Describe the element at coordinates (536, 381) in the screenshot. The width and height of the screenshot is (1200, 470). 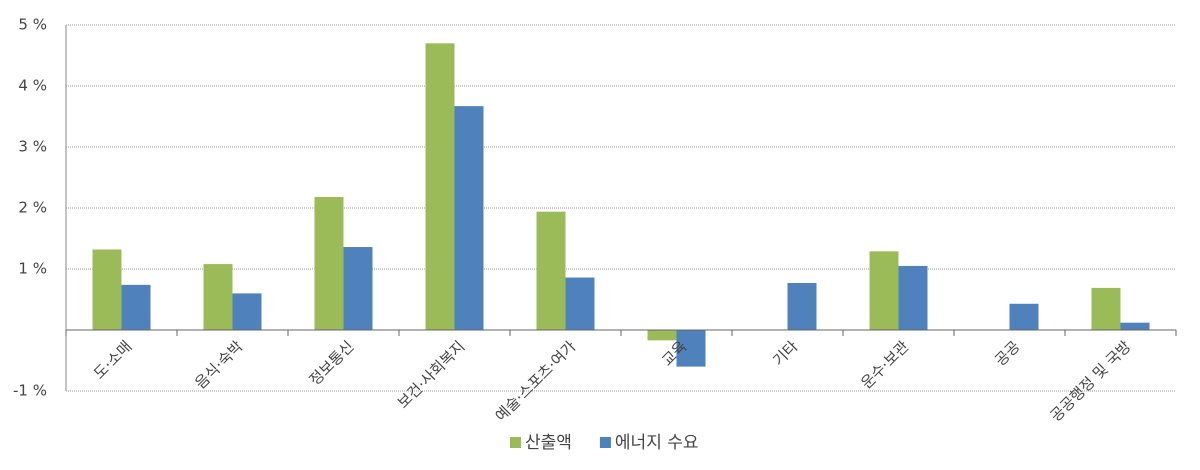
I see `x-tick-label: 예술·스포츠·여가` at that location.